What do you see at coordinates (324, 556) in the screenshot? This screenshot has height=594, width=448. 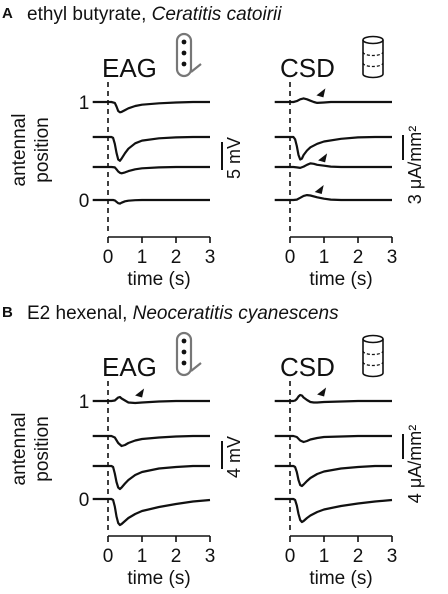 I see `panel-b-csd-xtick-label-1: 1` at bounding box center [324, 556].